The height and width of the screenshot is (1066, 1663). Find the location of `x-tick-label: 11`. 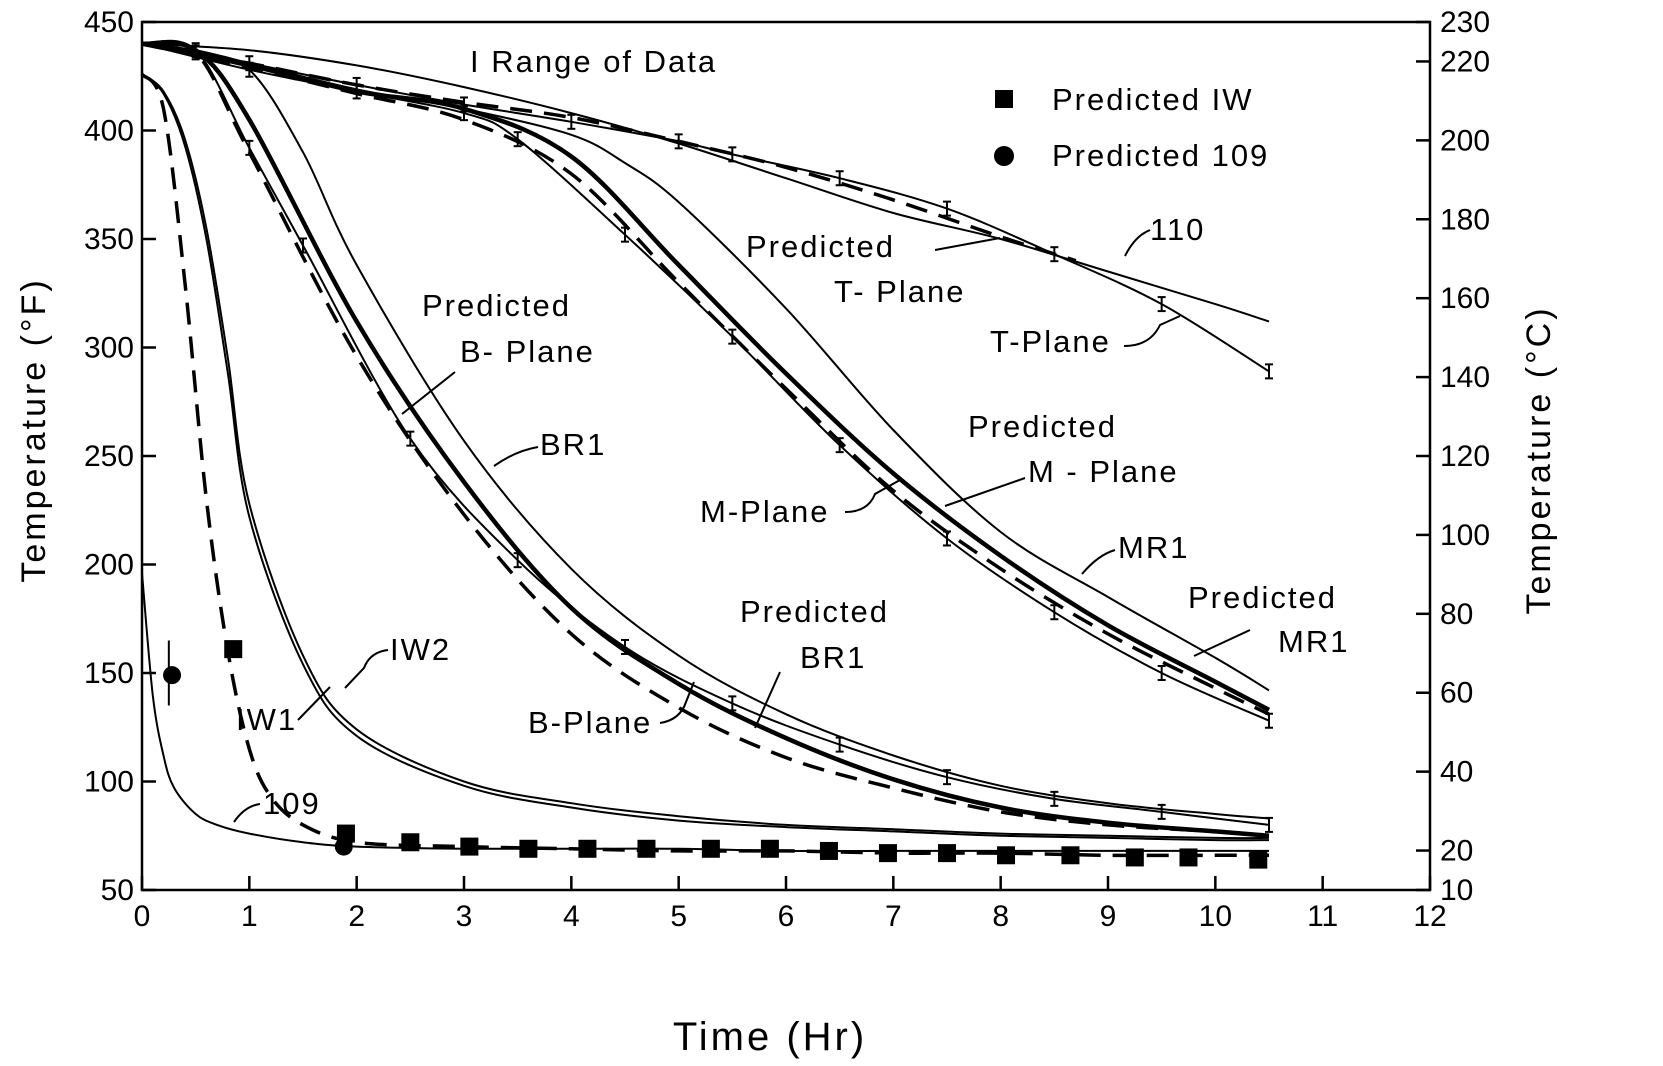

x-tick-label: 11 is located at coordinates (1322, 916).